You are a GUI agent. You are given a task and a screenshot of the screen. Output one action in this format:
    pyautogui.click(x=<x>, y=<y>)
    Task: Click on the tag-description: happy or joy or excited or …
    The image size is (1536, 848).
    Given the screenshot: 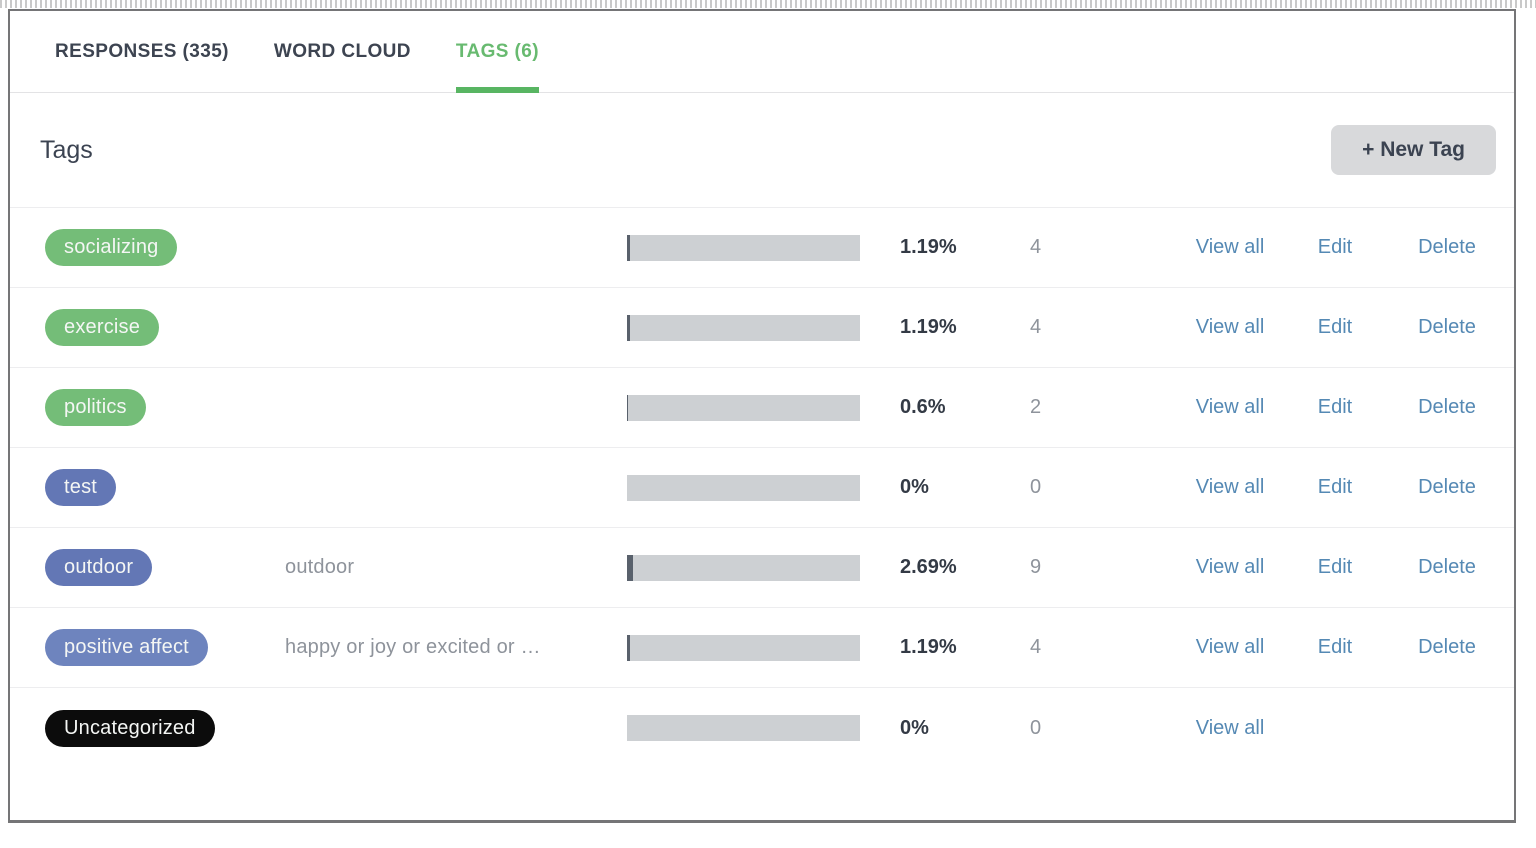 What is the action you would take?
    pyautogui.click(x=413, y=647)
    